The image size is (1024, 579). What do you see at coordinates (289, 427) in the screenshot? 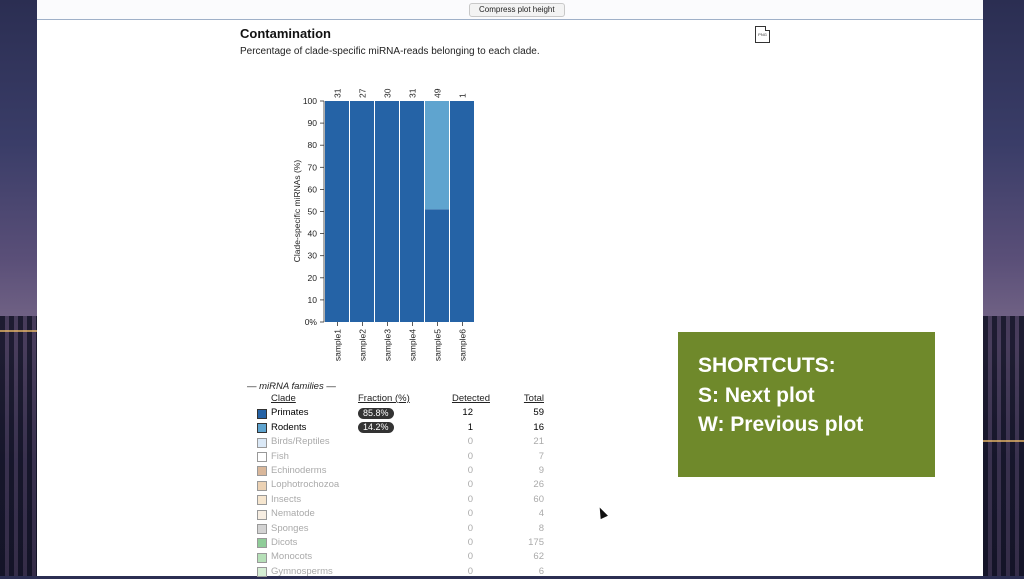
I see `clade-name: Rodents` at bounding box center [289, 427].